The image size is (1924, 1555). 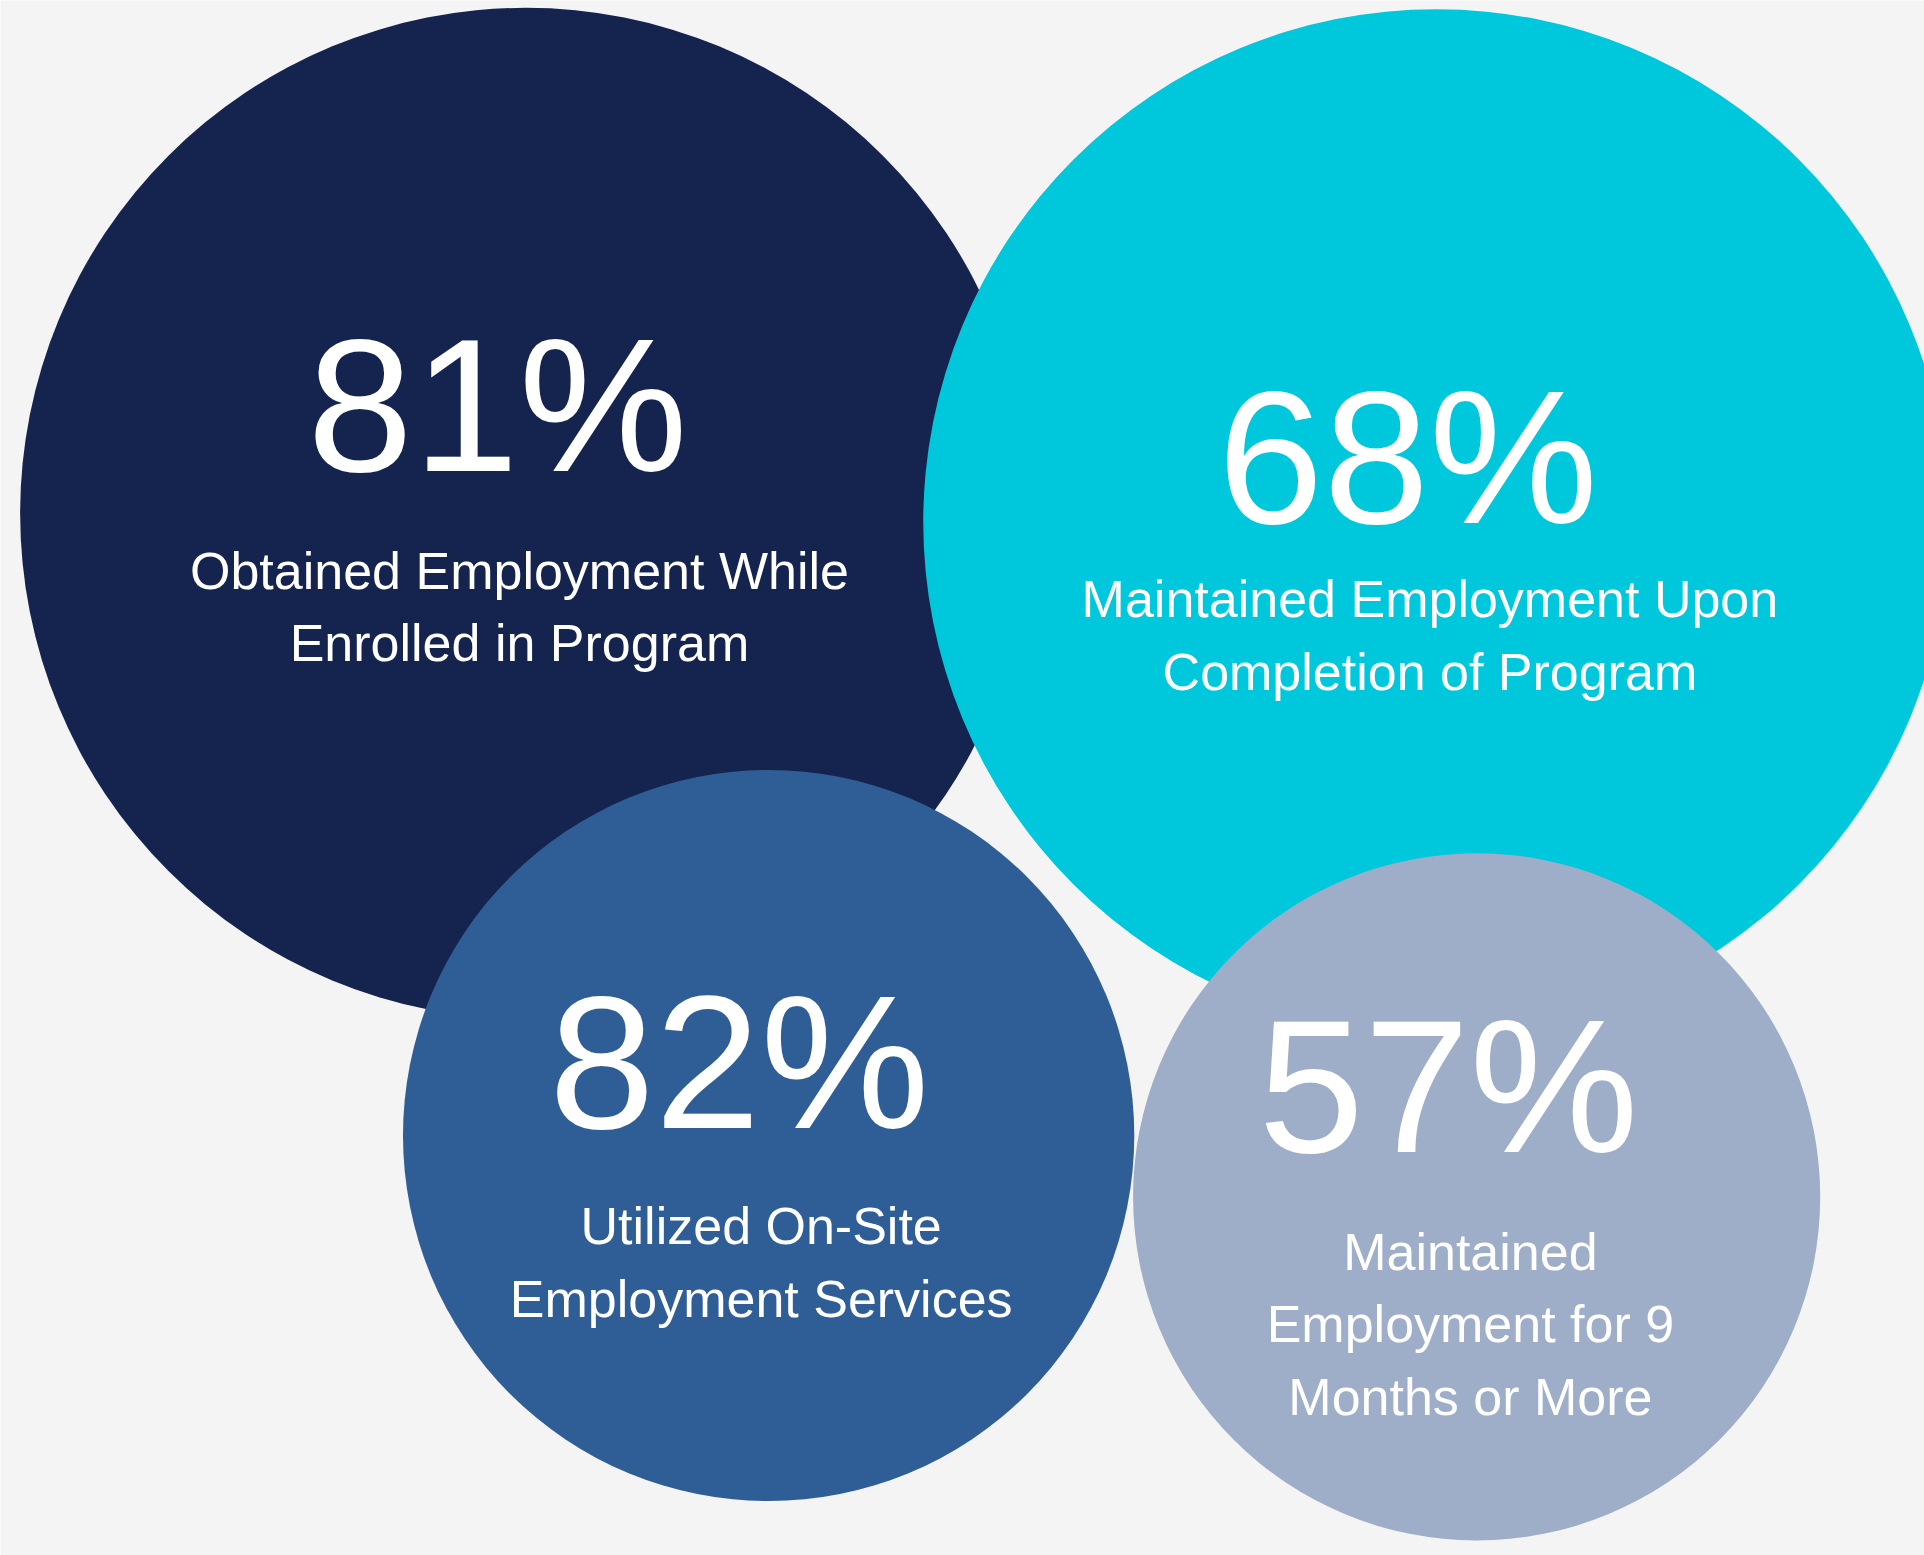 I want to click on category-label: Maintained Employment for 9 Months or More, so click(x=1470, y=1324).